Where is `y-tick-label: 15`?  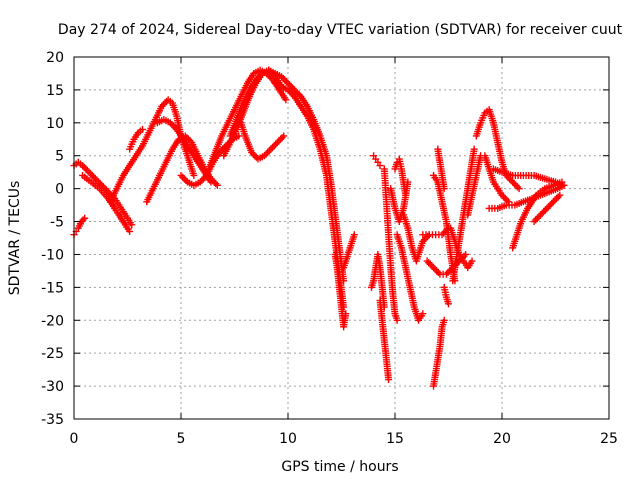
y-tick-label: 15 is located at coordinates (55, 91).